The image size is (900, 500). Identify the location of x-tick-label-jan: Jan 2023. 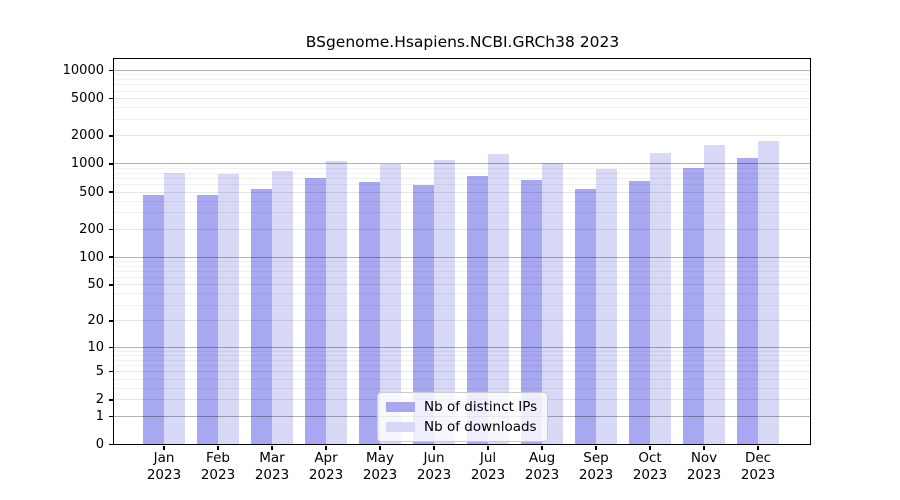
(164, 466).